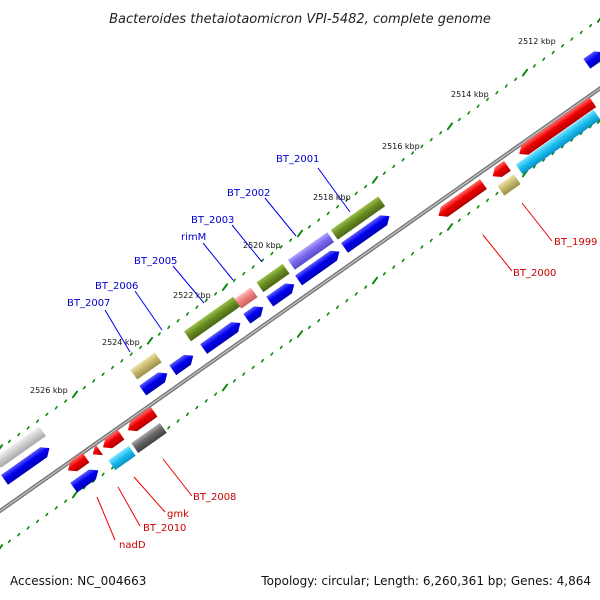 The width and height of the screenshot is (600, 600). What do you see at coordinates (193, 237) in the screenshot?
I see `gene-label-rimm: rimM` at bounding box center [193, 237].